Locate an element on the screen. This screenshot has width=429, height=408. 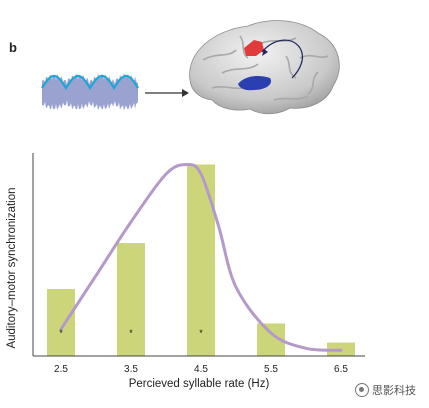
bar-3.5 is located at coordinates (131, 299).